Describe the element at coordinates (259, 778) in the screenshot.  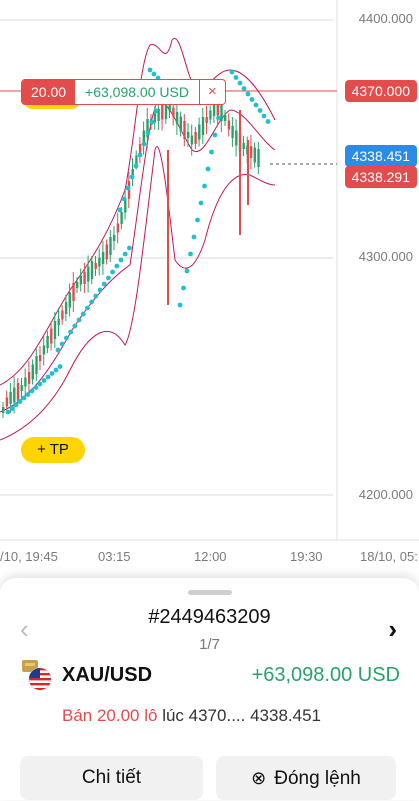
I see `close-circle-icon: ⊗` at that location.